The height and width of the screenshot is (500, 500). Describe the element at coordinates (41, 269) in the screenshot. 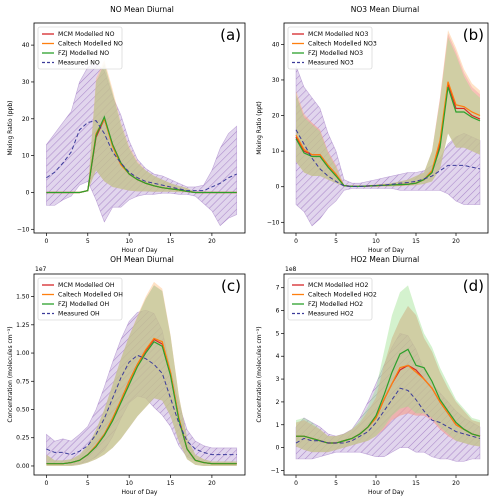

I see `axis-offset-text: 1e7` at that location.